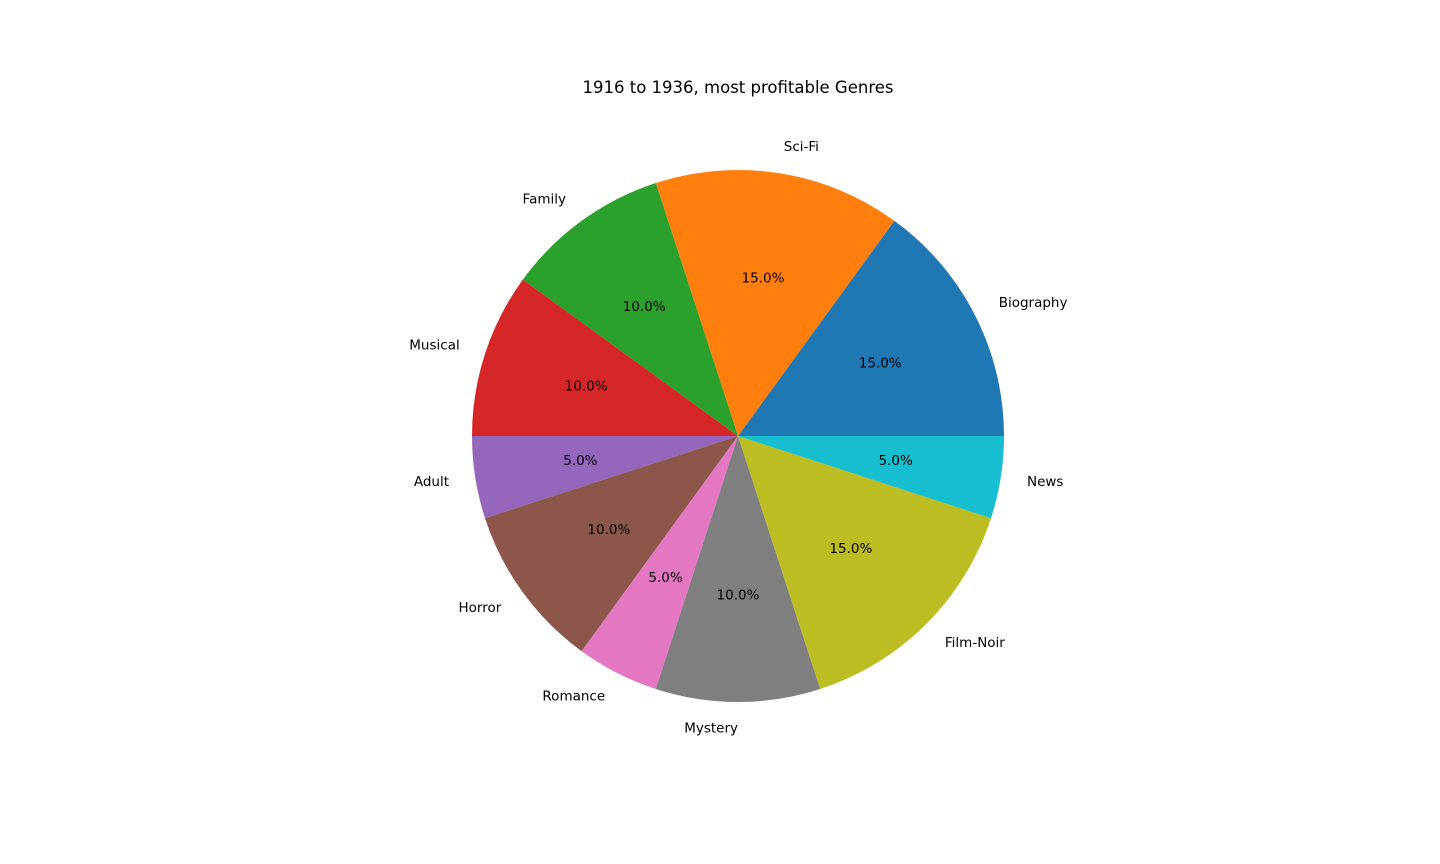 The height and width of the screenshot is (864, 1440). I want to click on slice-percent-sci-fi: 15.0%, so click(763, 278).